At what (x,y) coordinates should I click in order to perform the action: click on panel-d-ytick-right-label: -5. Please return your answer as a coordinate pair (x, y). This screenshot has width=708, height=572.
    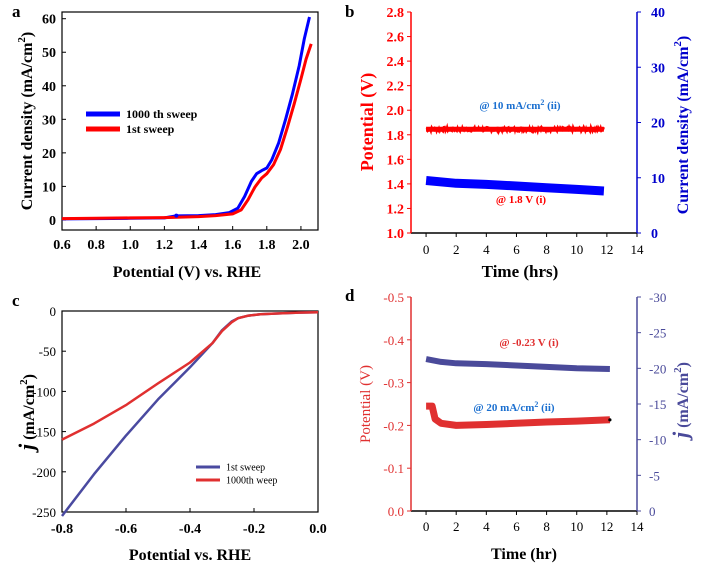
    Looking at the image, I should click on (654, 475).